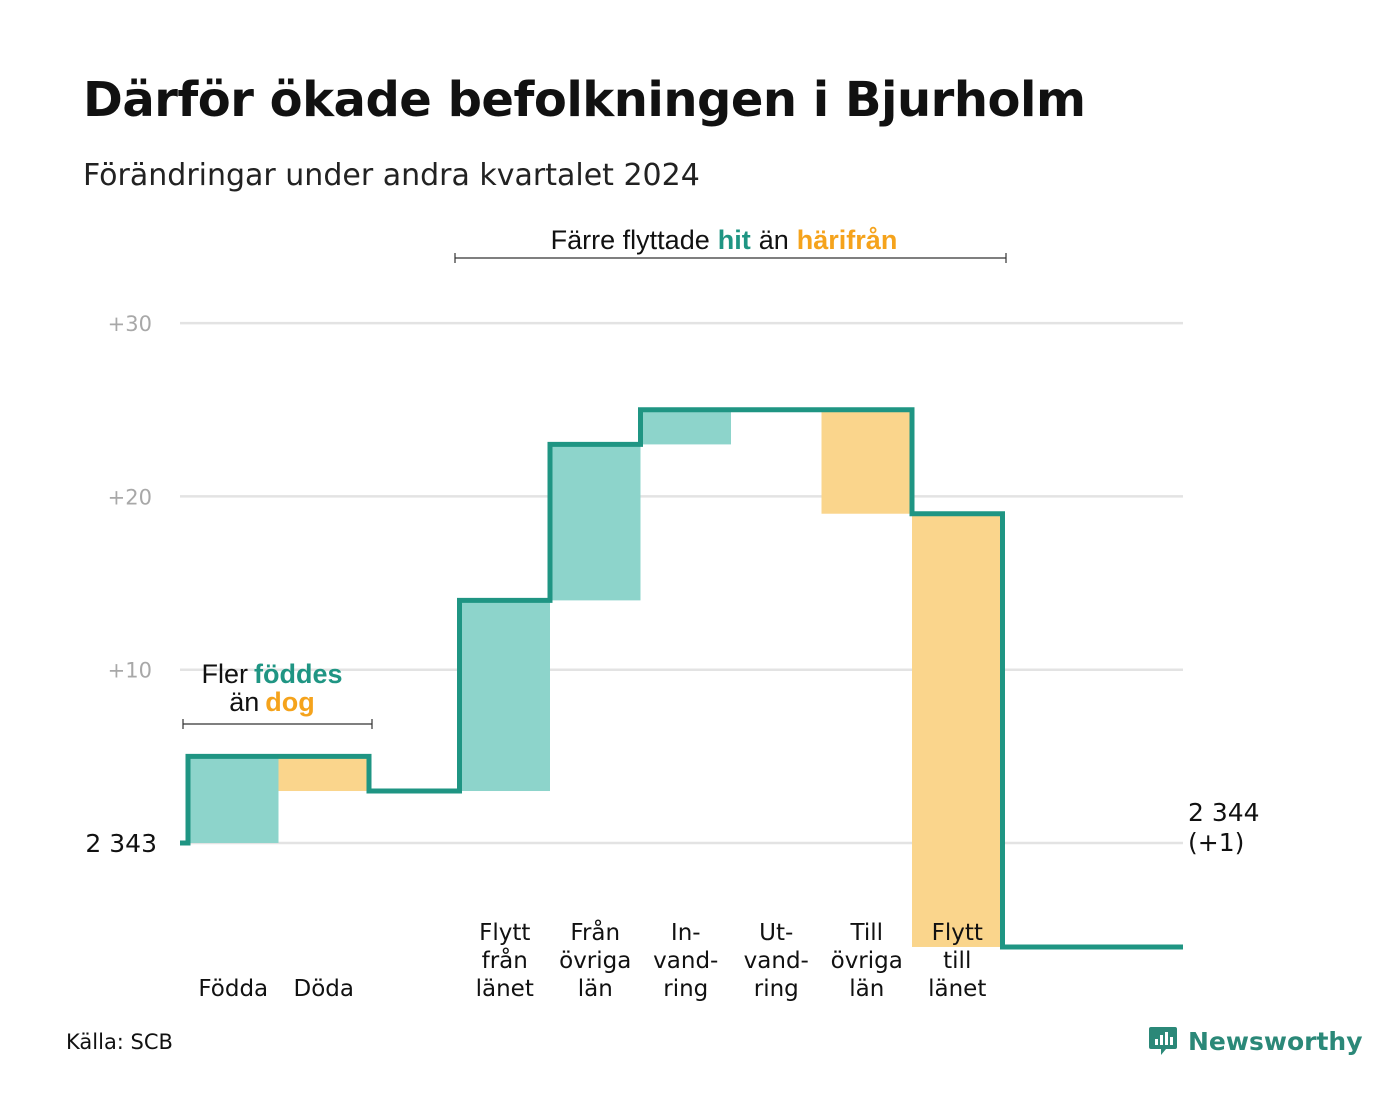  I want to click on category-label: från, so click(505, 960).